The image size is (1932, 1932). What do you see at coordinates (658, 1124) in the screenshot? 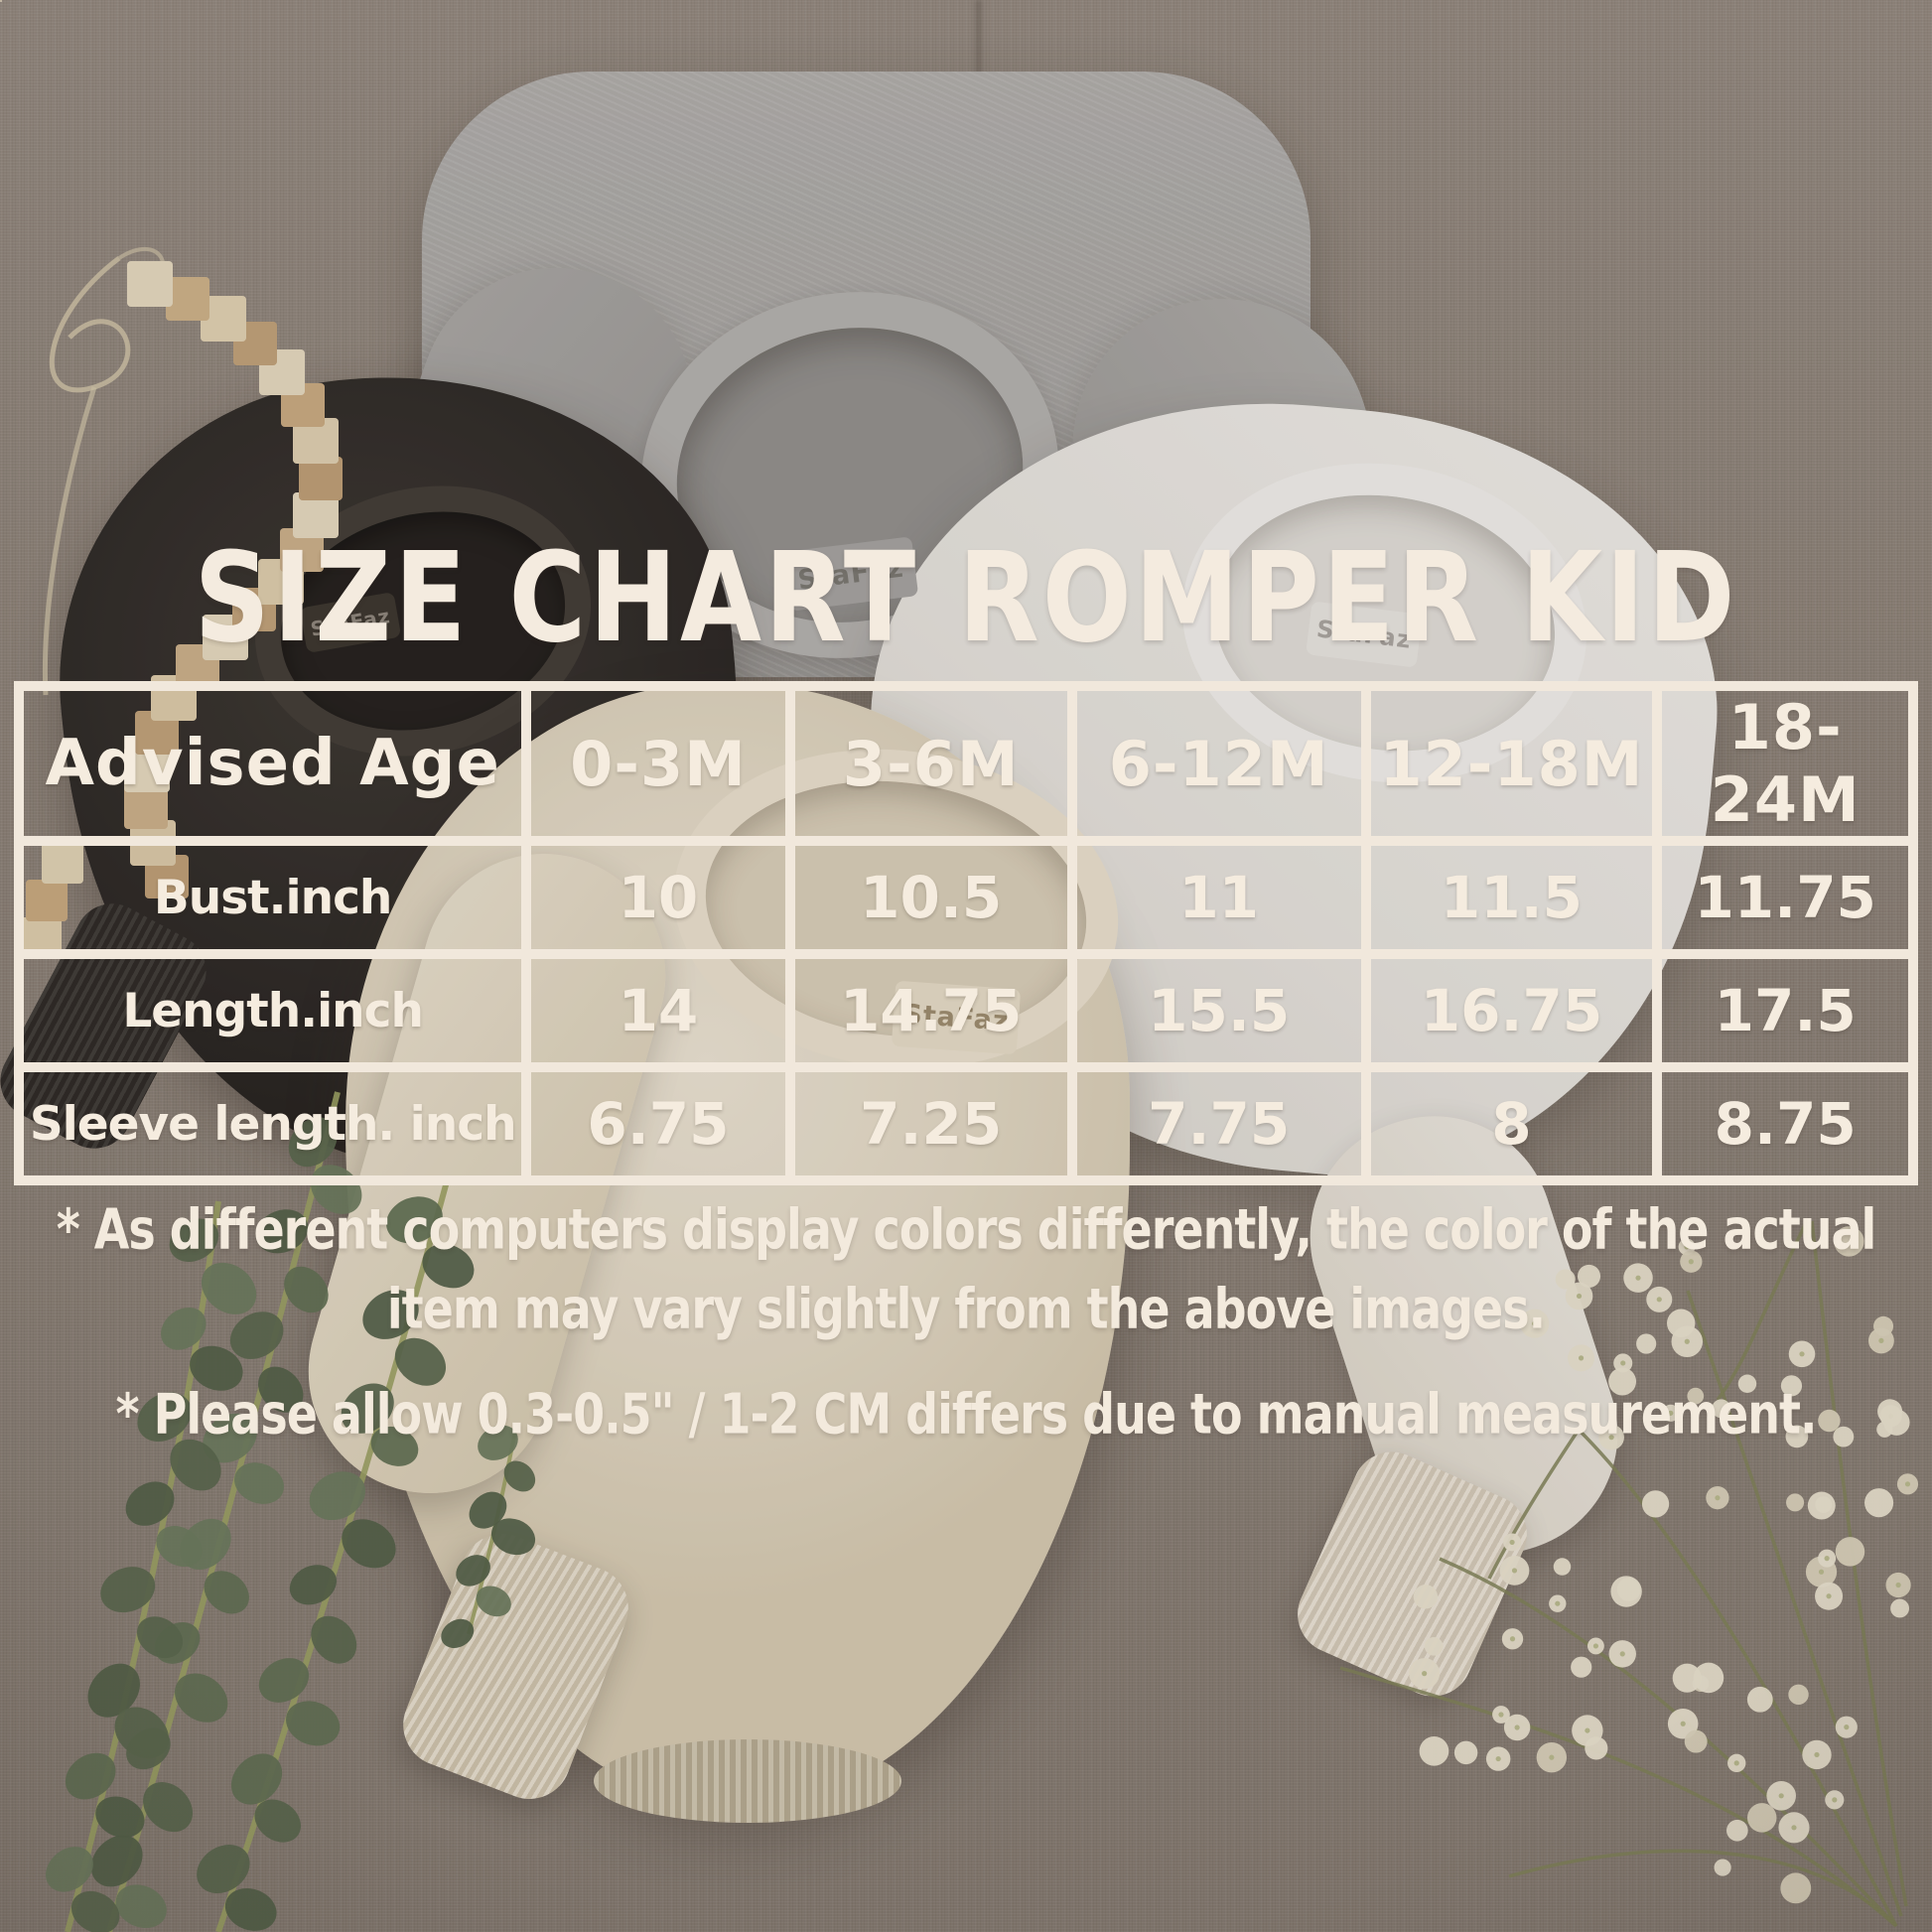
I see `size-table-value-cell: 6.75` at bounding box center [658, 1124].